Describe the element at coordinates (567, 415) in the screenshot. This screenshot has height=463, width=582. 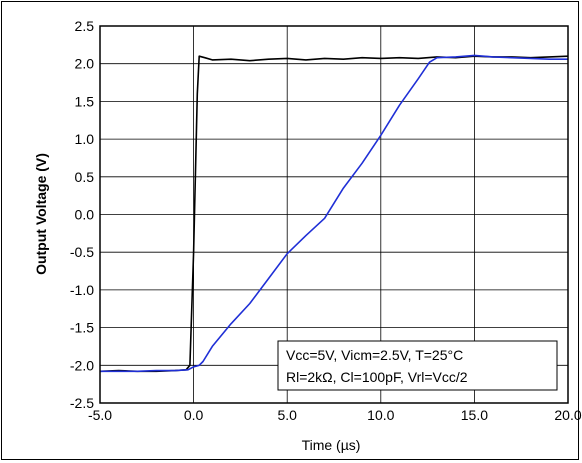
I see `x-tick-label: 20.0` at that location.